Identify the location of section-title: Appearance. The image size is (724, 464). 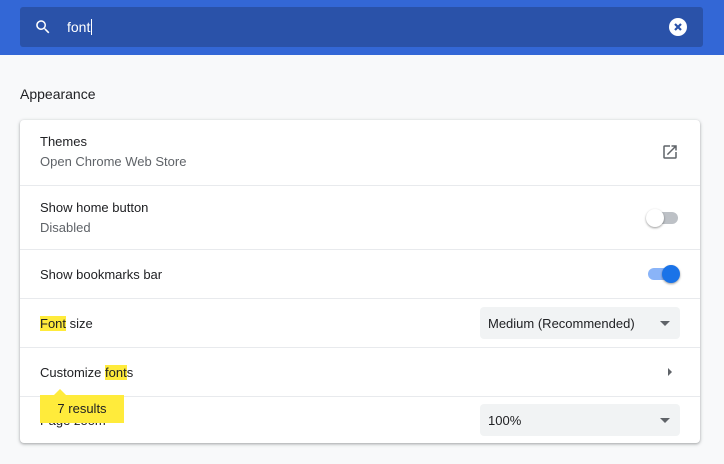
(58, 94).